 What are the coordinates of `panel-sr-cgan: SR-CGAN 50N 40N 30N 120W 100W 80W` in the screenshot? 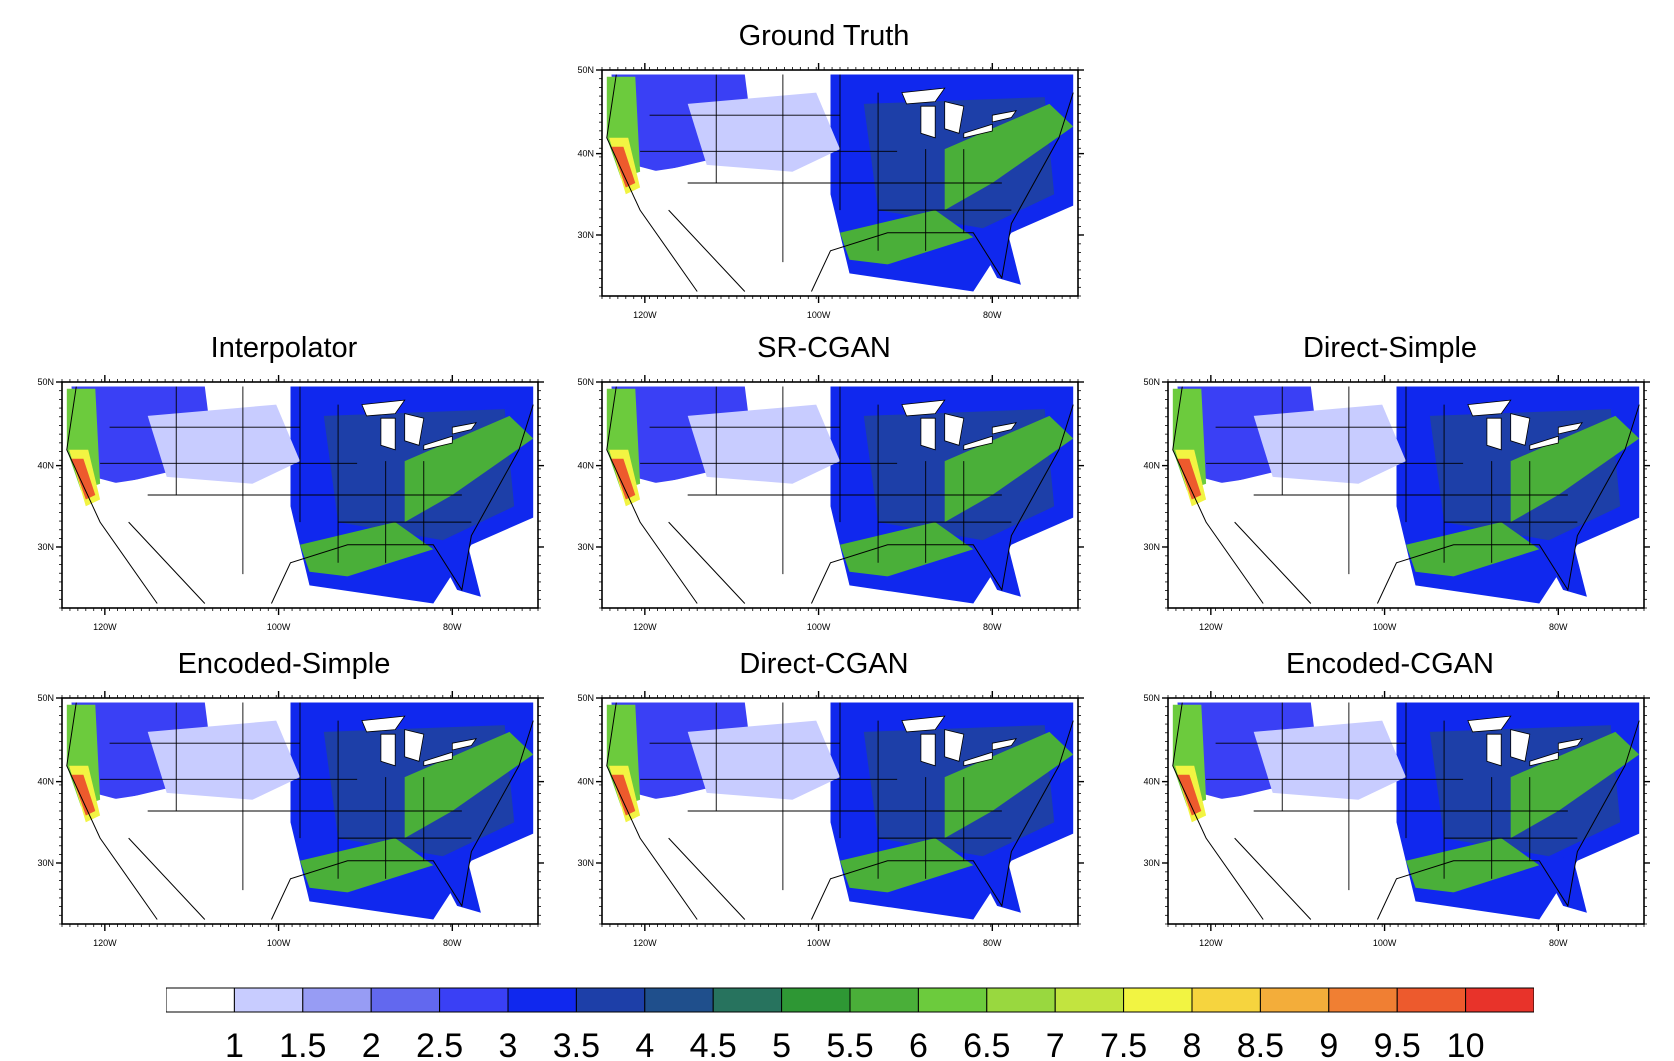 It's located at (824, 489).